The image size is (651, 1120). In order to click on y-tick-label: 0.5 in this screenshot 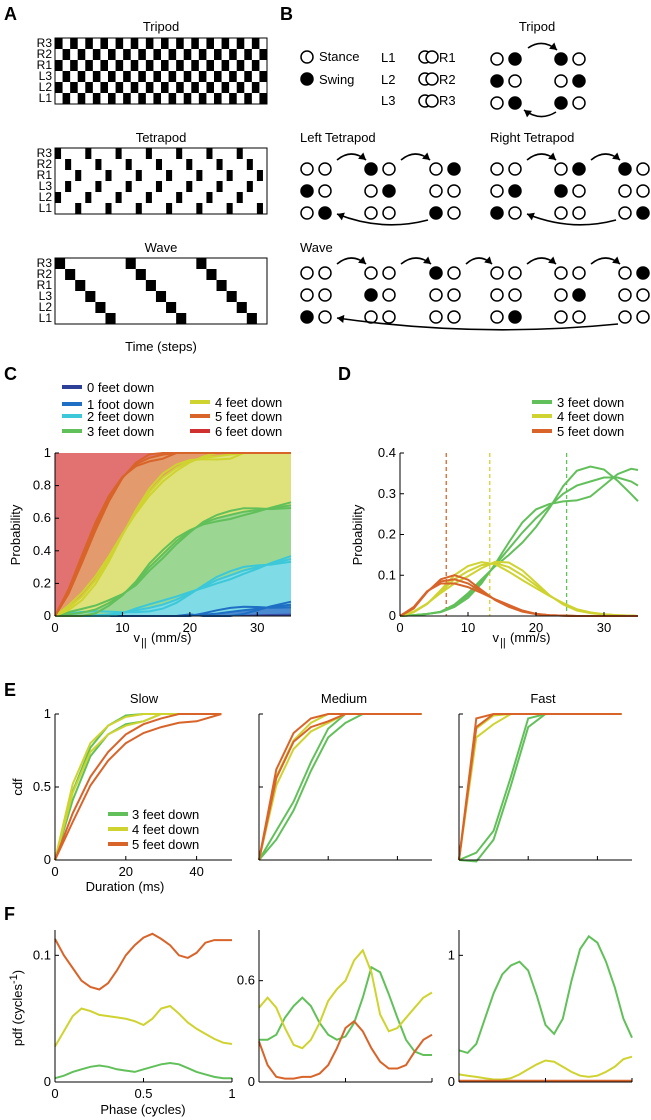, I will do `click(42, 786)`.